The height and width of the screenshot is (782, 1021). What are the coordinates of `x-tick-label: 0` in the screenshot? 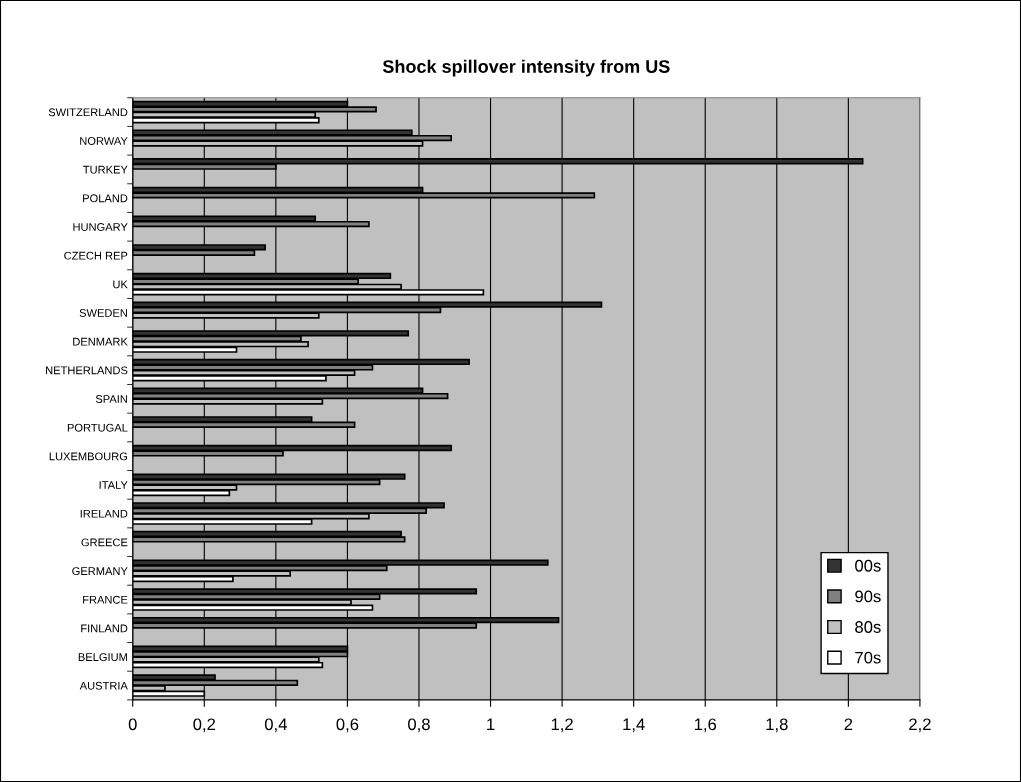 It's located at (132, 724).